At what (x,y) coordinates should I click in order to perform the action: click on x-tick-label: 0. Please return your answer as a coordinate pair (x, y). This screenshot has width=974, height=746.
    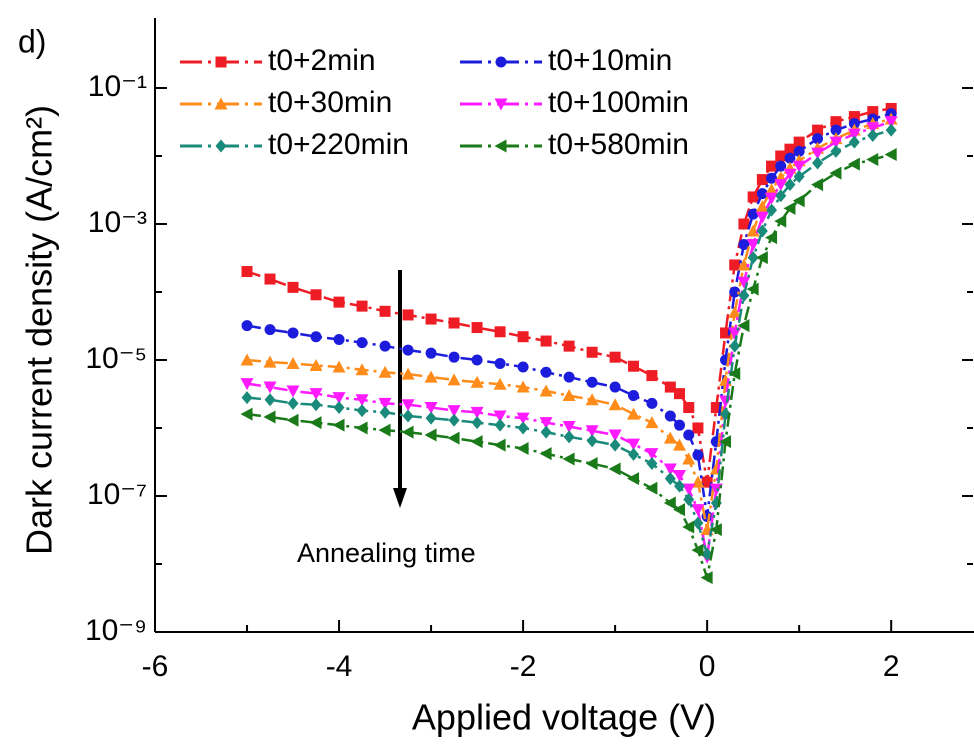
    Looking at the image, I should click on (707, 666).